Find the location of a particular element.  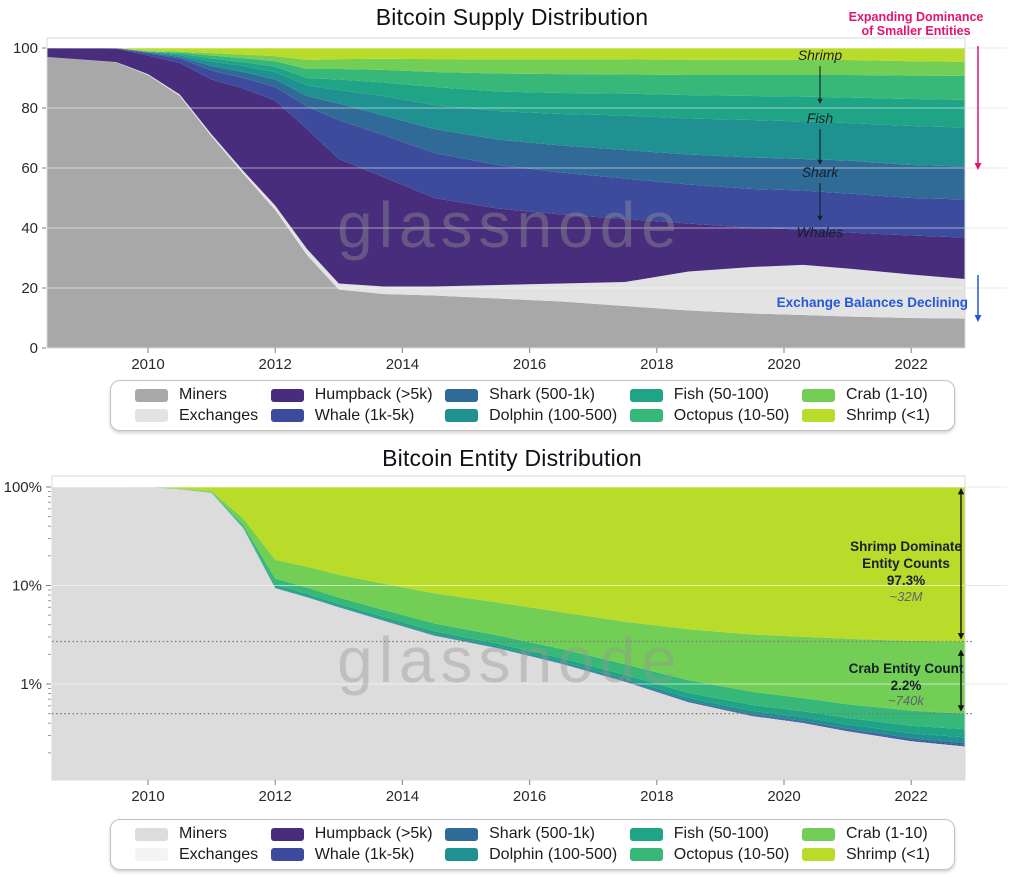

band-label-whales: Whales is located at coordinates (820, 232).